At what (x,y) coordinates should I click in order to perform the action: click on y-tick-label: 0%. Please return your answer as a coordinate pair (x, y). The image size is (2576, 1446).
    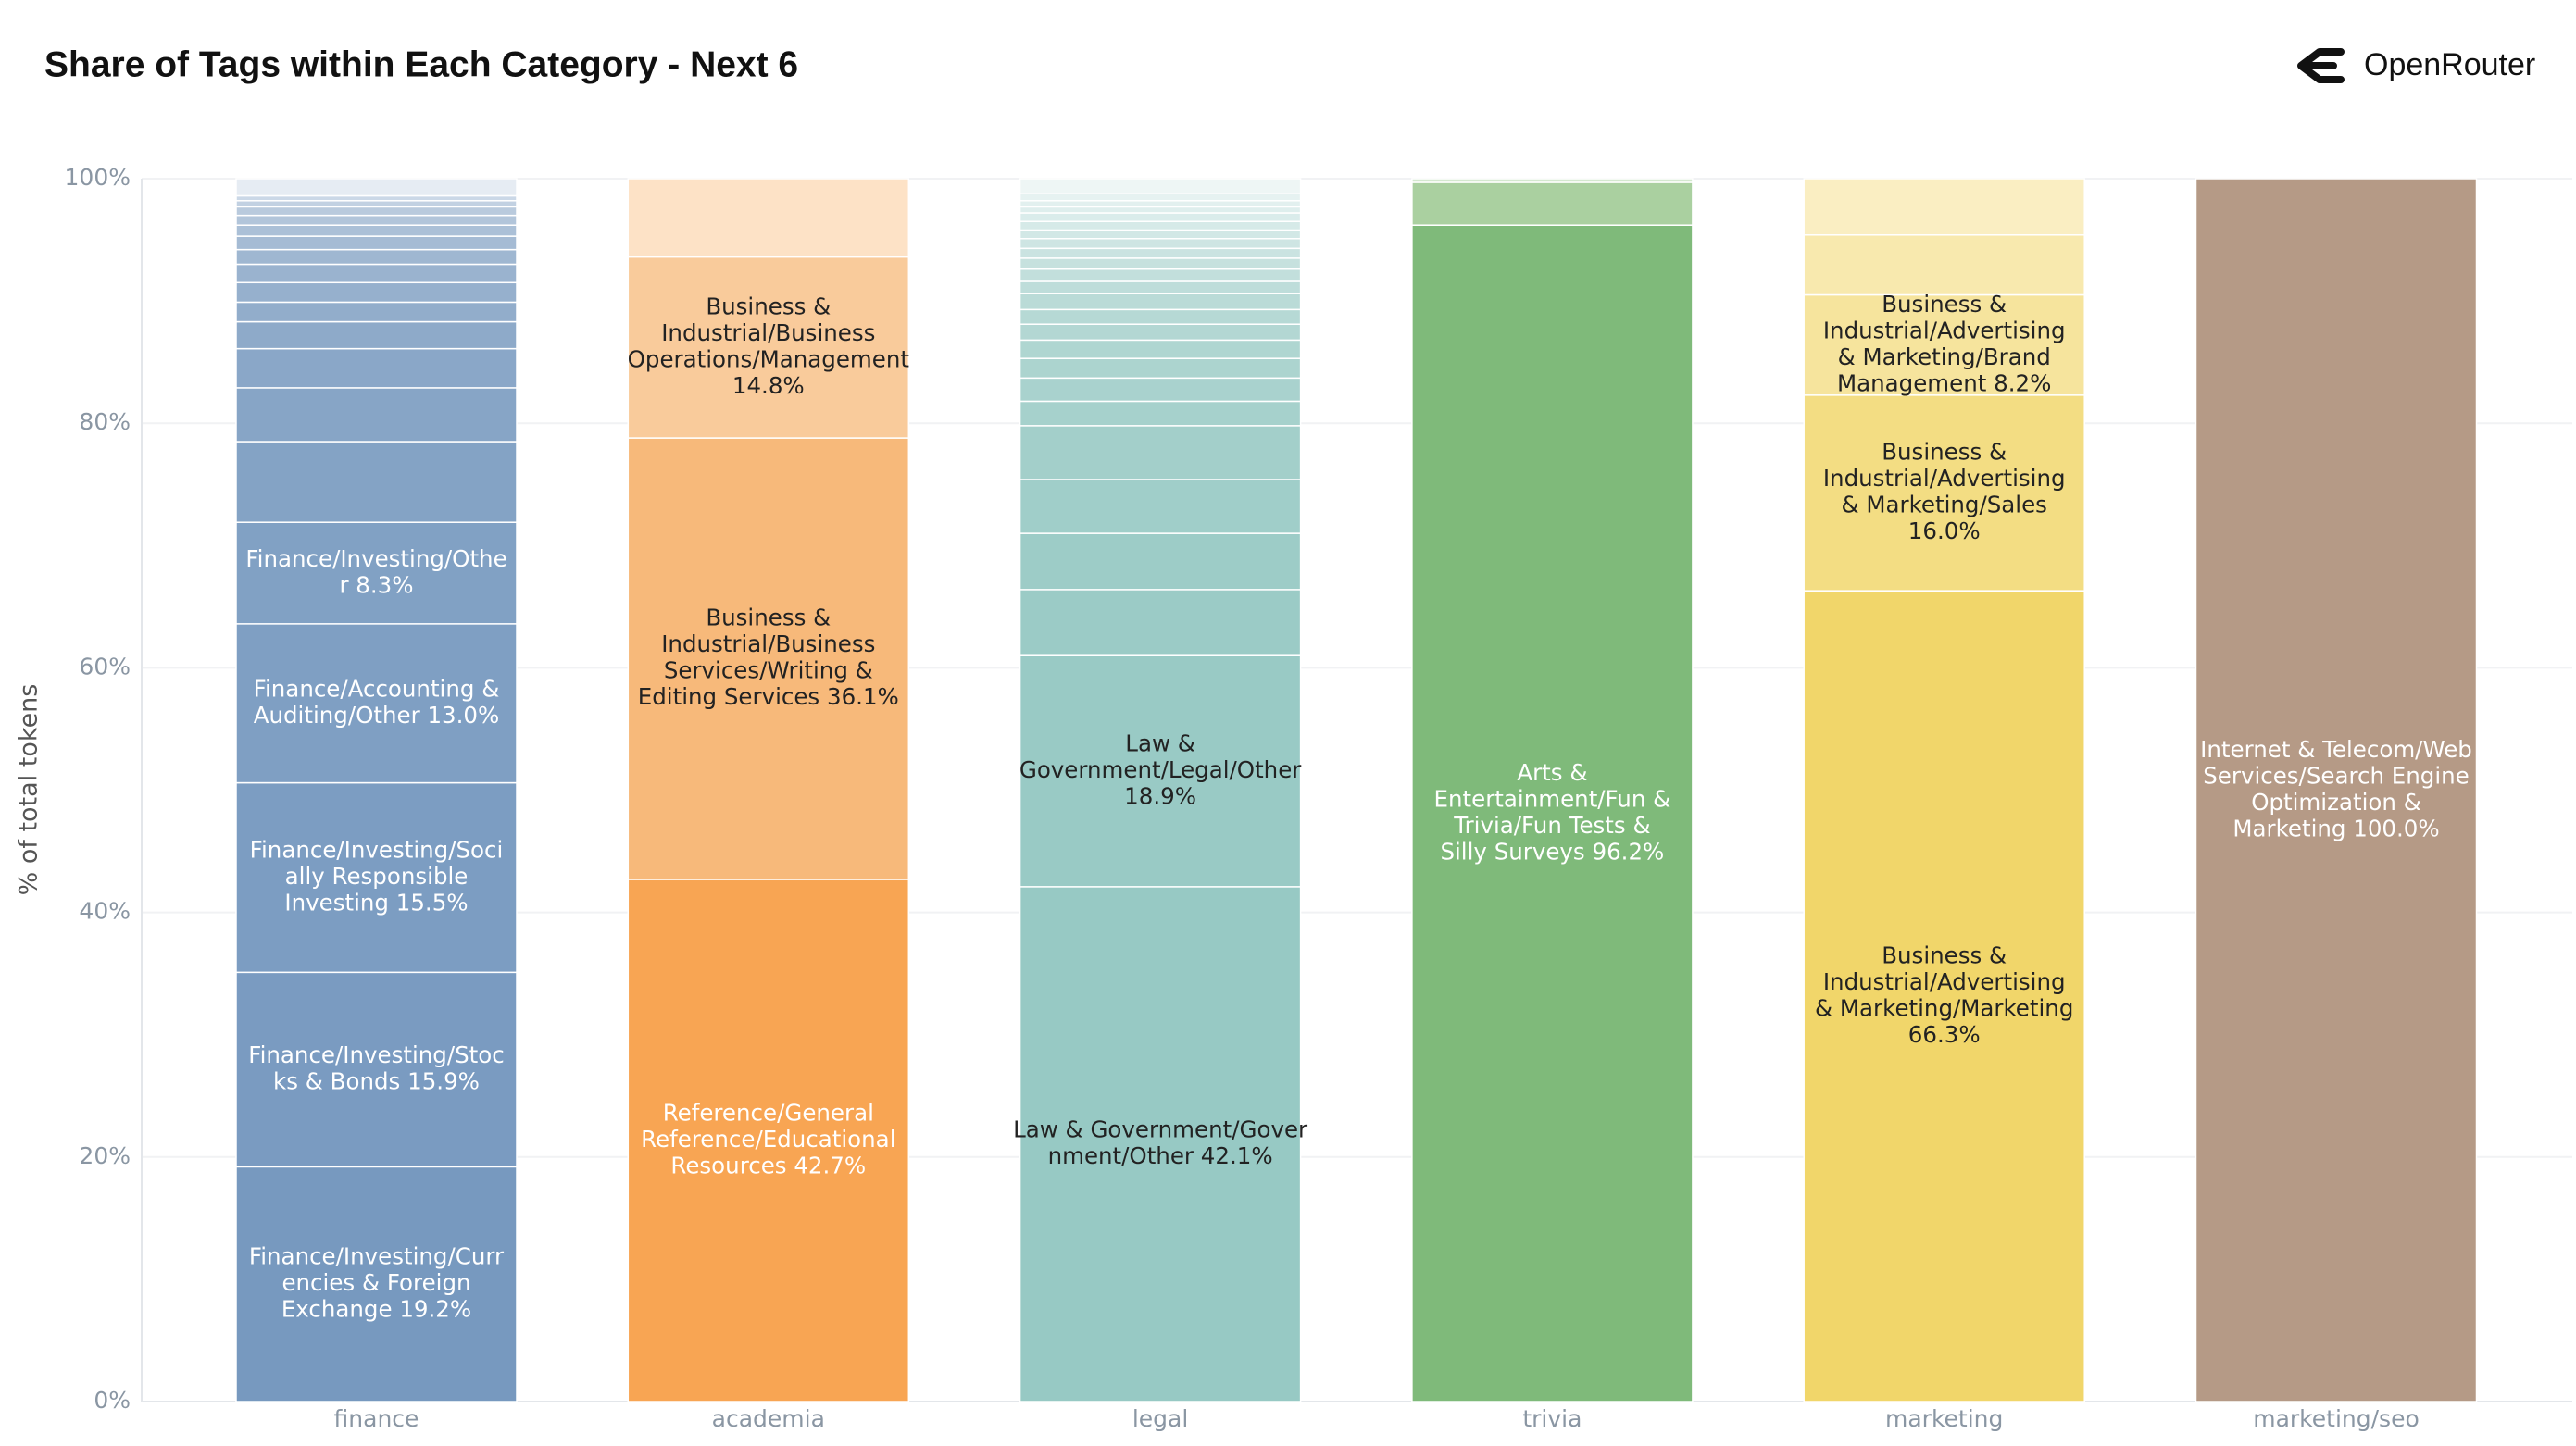
    Looking at the image, I should click on (113, 1400).